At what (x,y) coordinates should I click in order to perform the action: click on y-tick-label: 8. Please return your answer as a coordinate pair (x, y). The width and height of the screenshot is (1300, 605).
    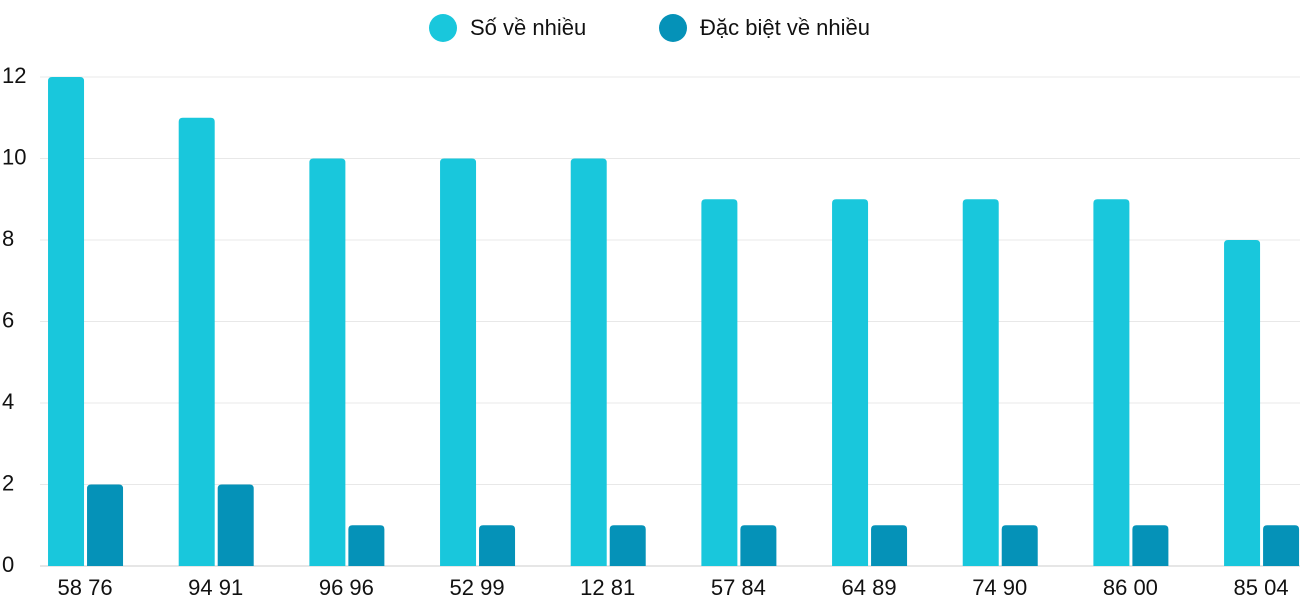
    Looking at the image, I should click on (8, 238).